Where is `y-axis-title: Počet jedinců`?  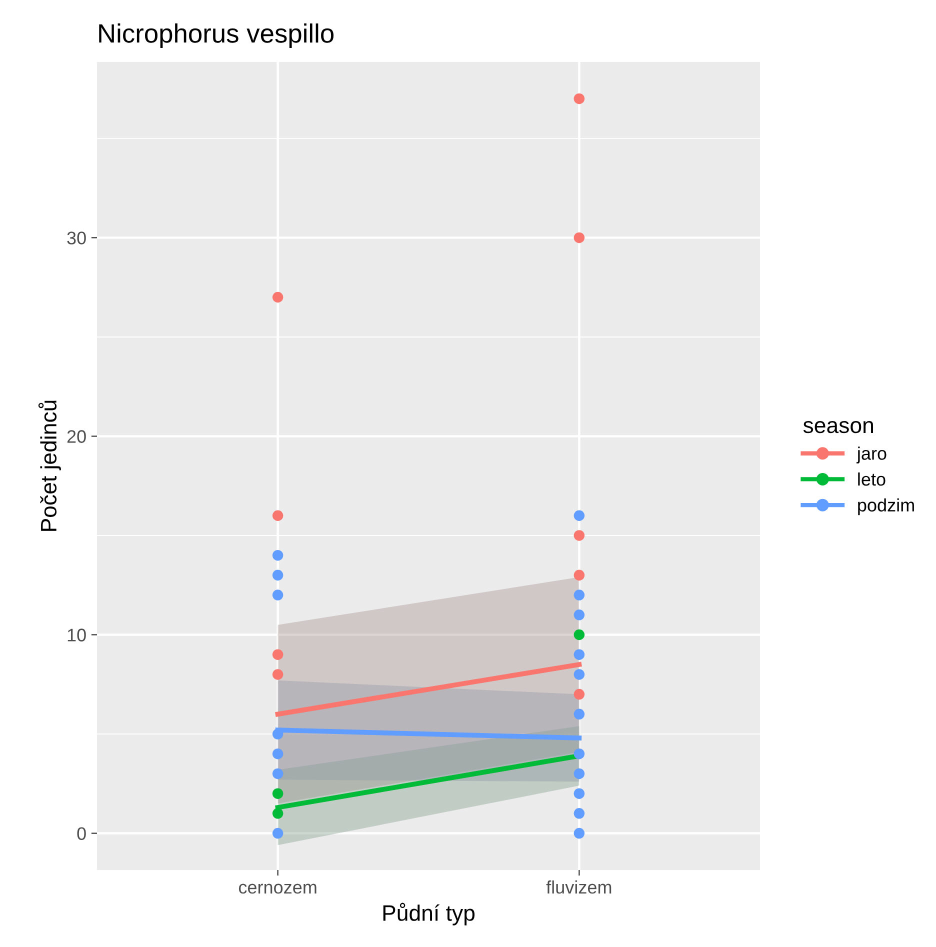 y-axis-title: Počet jedinců is located at coordinates (49, 465).